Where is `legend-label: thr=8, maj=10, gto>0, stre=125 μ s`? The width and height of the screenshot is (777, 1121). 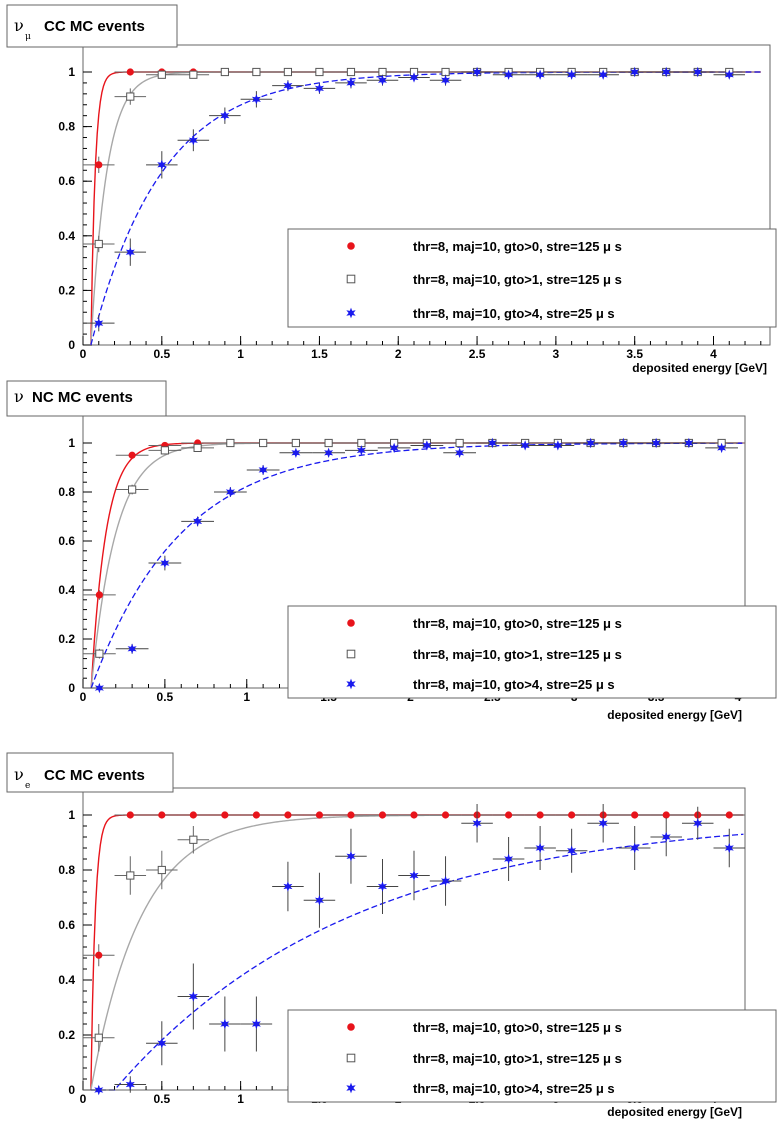
legend-label: thr=8, maj=10, gto>0, stre=125 μ s is located at coordinates (517, 623).